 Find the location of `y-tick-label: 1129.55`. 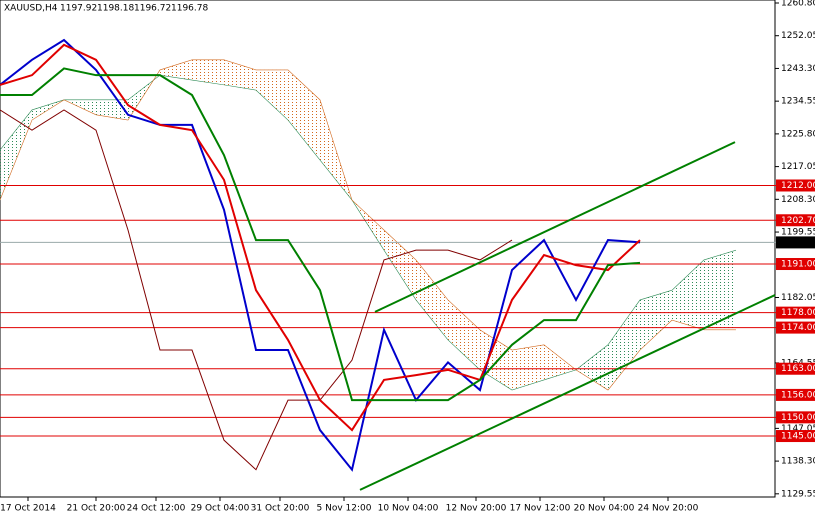

y-tick-label: 1129.55 is located at coordinates (798, 494).